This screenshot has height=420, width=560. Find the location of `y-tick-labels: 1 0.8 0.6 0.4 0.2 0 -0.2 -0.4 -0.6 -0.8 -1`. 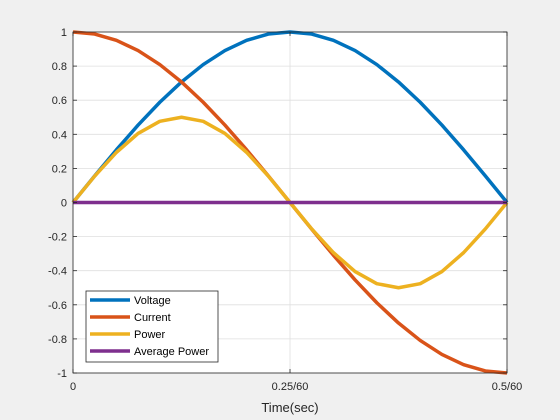

y-tick-labels: 1 0.8 0.6 0.4 0.2 0 -0.2 -0.4 -0.6 -0.8 -1 is located at coordinates (57, 203).